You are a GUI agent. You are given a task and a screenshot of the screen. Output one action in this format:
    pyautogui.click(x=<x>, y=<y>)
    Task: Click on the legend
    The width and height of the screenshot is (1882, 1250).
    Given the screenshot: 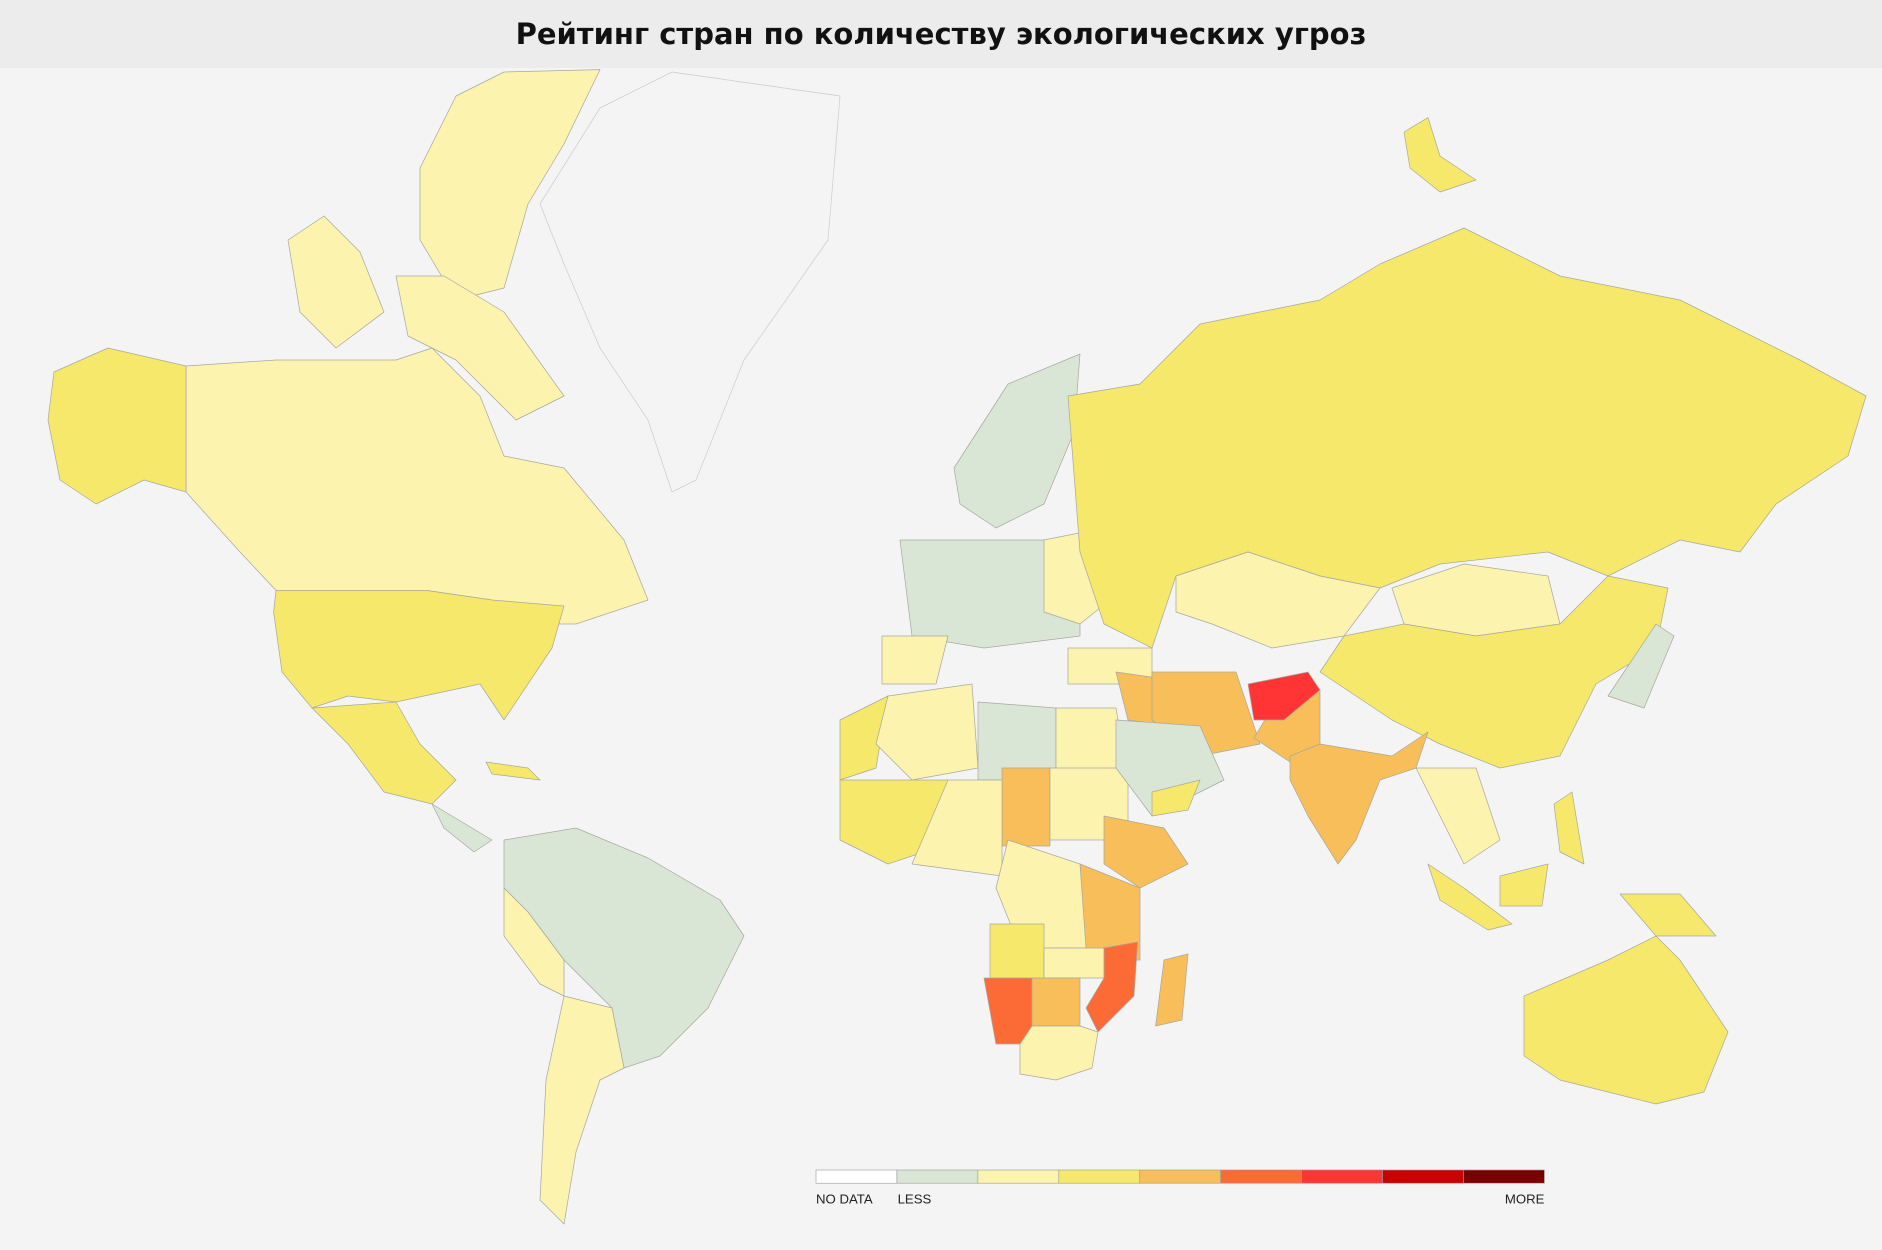 What is the action you would take?
    pyautogui.click(x=1180, y=1176)
    